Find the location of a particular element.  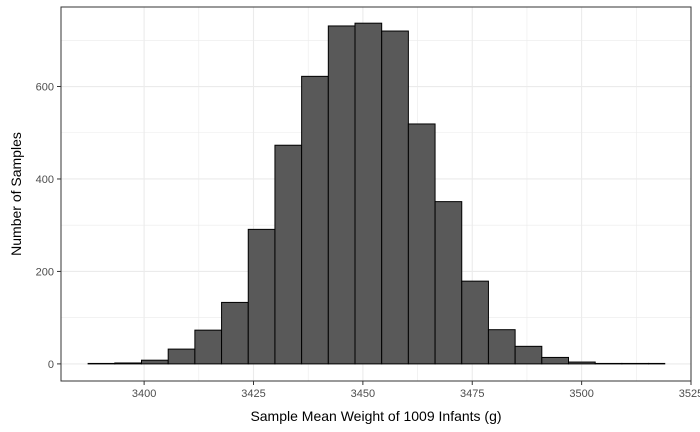

y-tick-label: 400 is located at coordinates (45, 180).